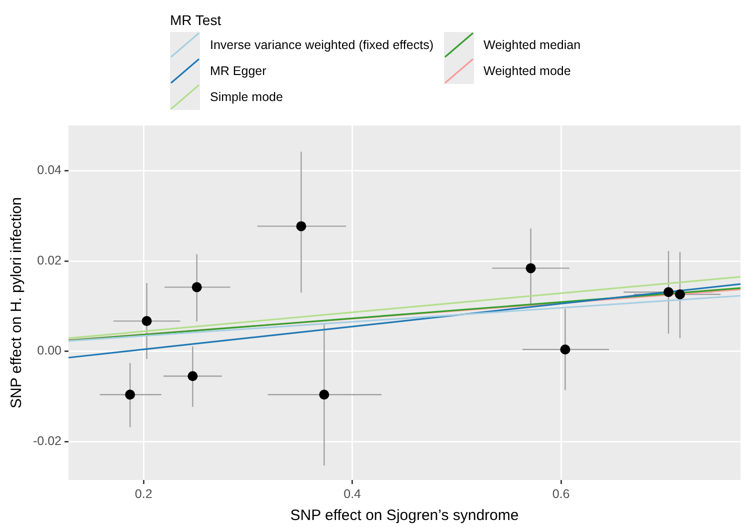 Image resolution: width=746 pixels, height=527 pixels. Describe the element at coordinates (561, 493) in the screenshot. I see `x-tick-label: 0.6` at that location.